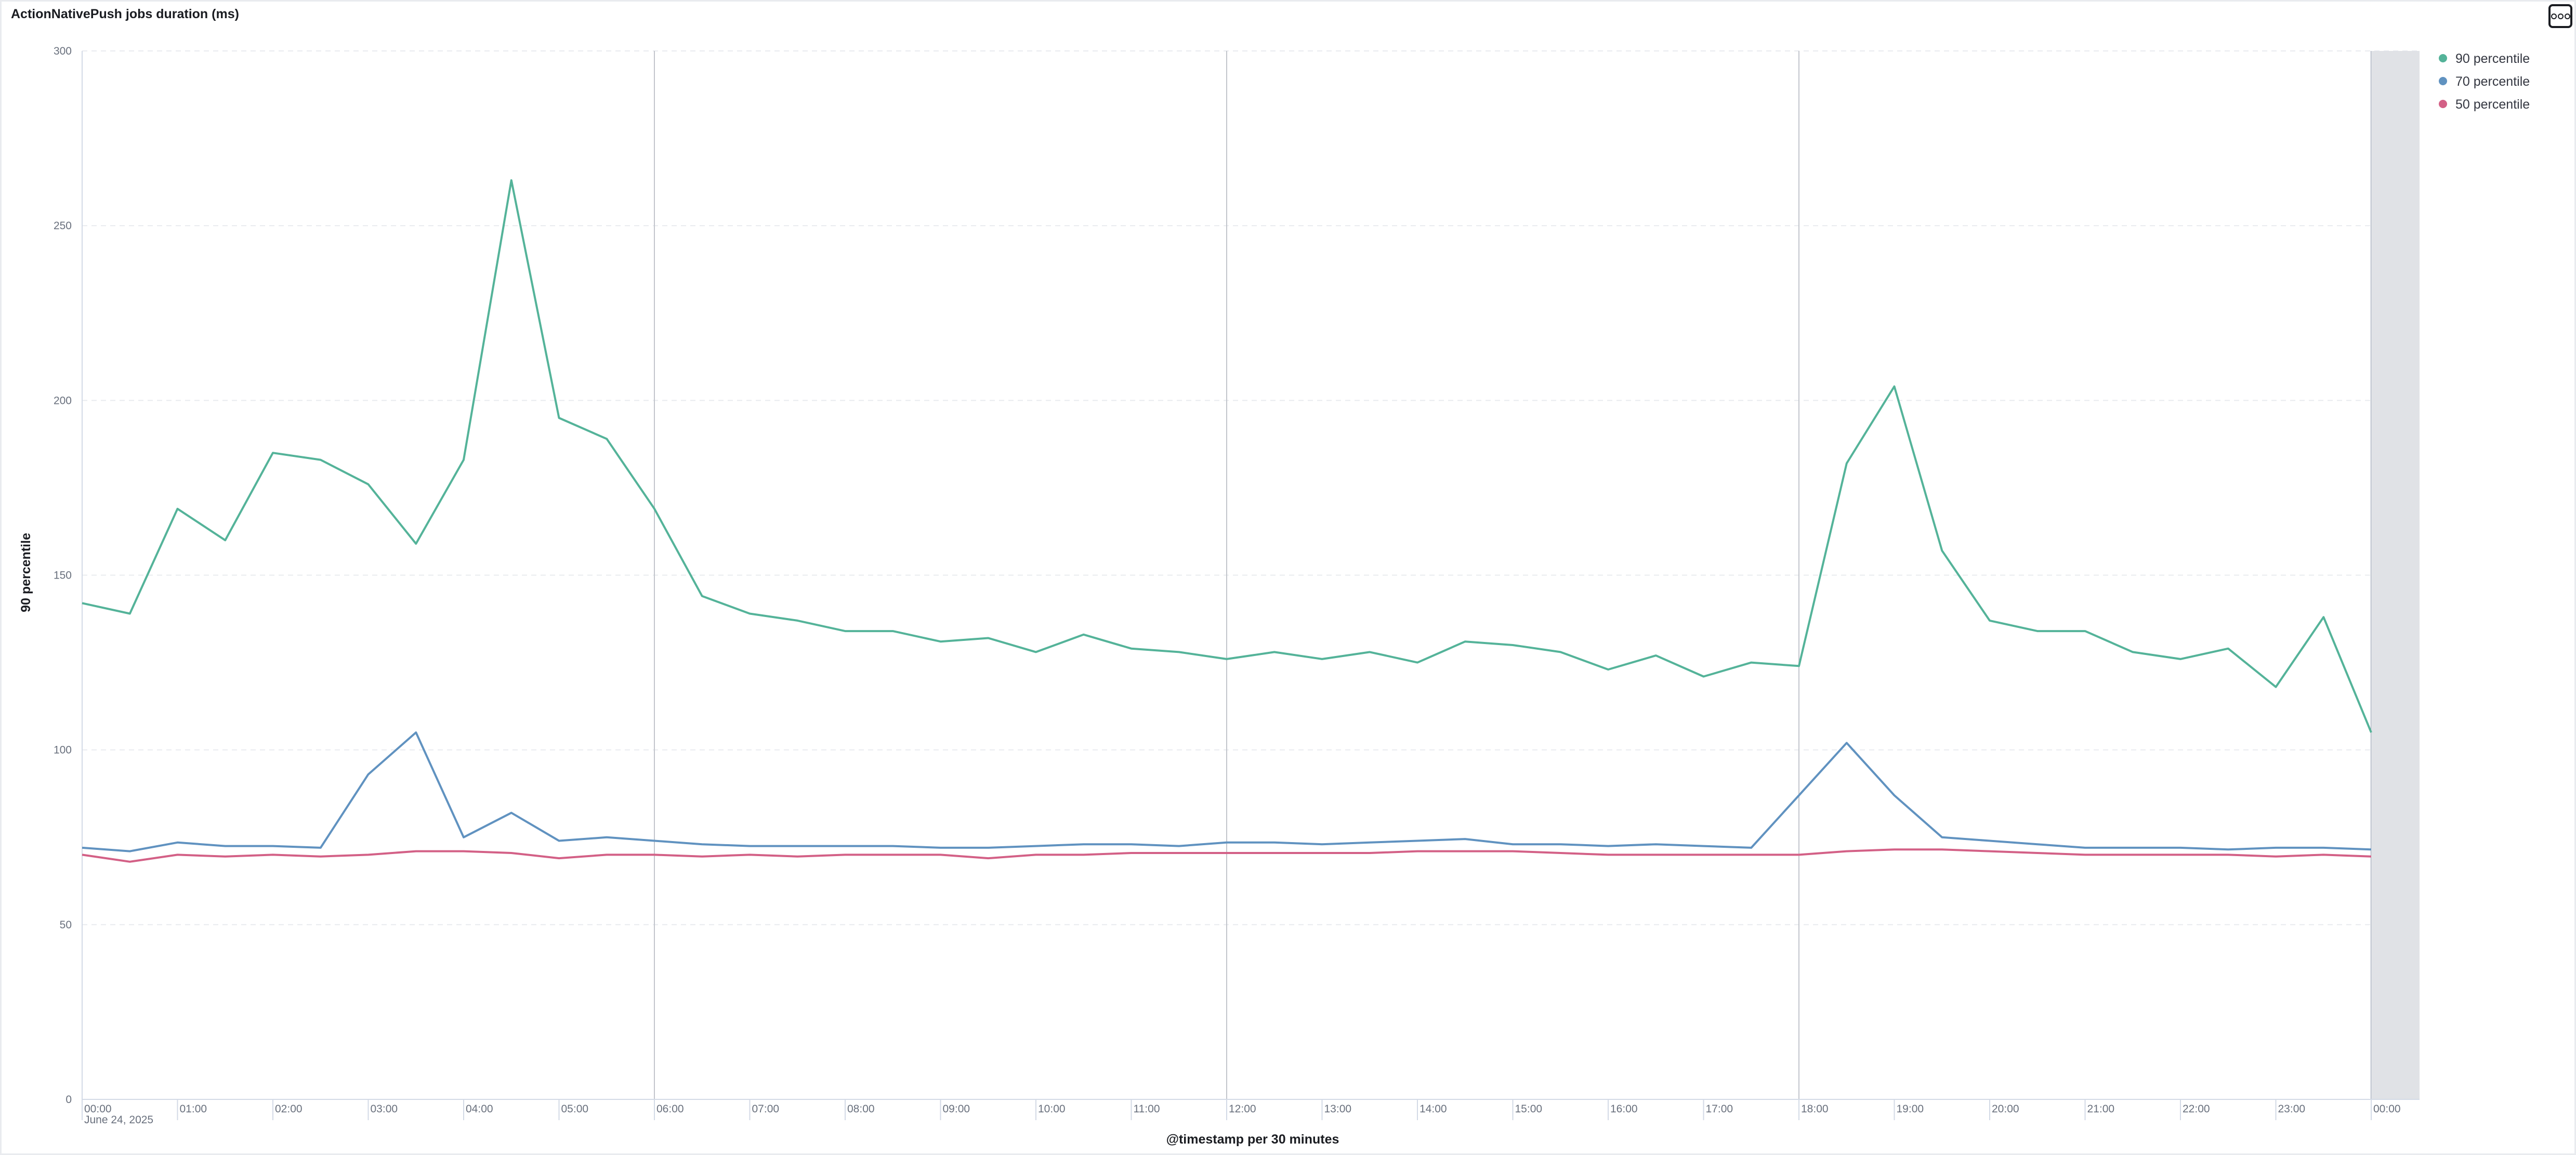 The height and width of the screenshot is (1155, 2576). I want to click on x-tick-label: 12:00, so click(1243, 1109).